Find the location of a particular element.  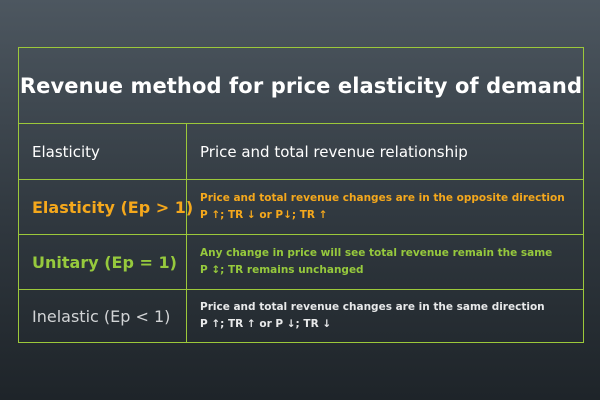

elasticity-label: Unitary (Ep = 1) is located at coordinates (104, 262).